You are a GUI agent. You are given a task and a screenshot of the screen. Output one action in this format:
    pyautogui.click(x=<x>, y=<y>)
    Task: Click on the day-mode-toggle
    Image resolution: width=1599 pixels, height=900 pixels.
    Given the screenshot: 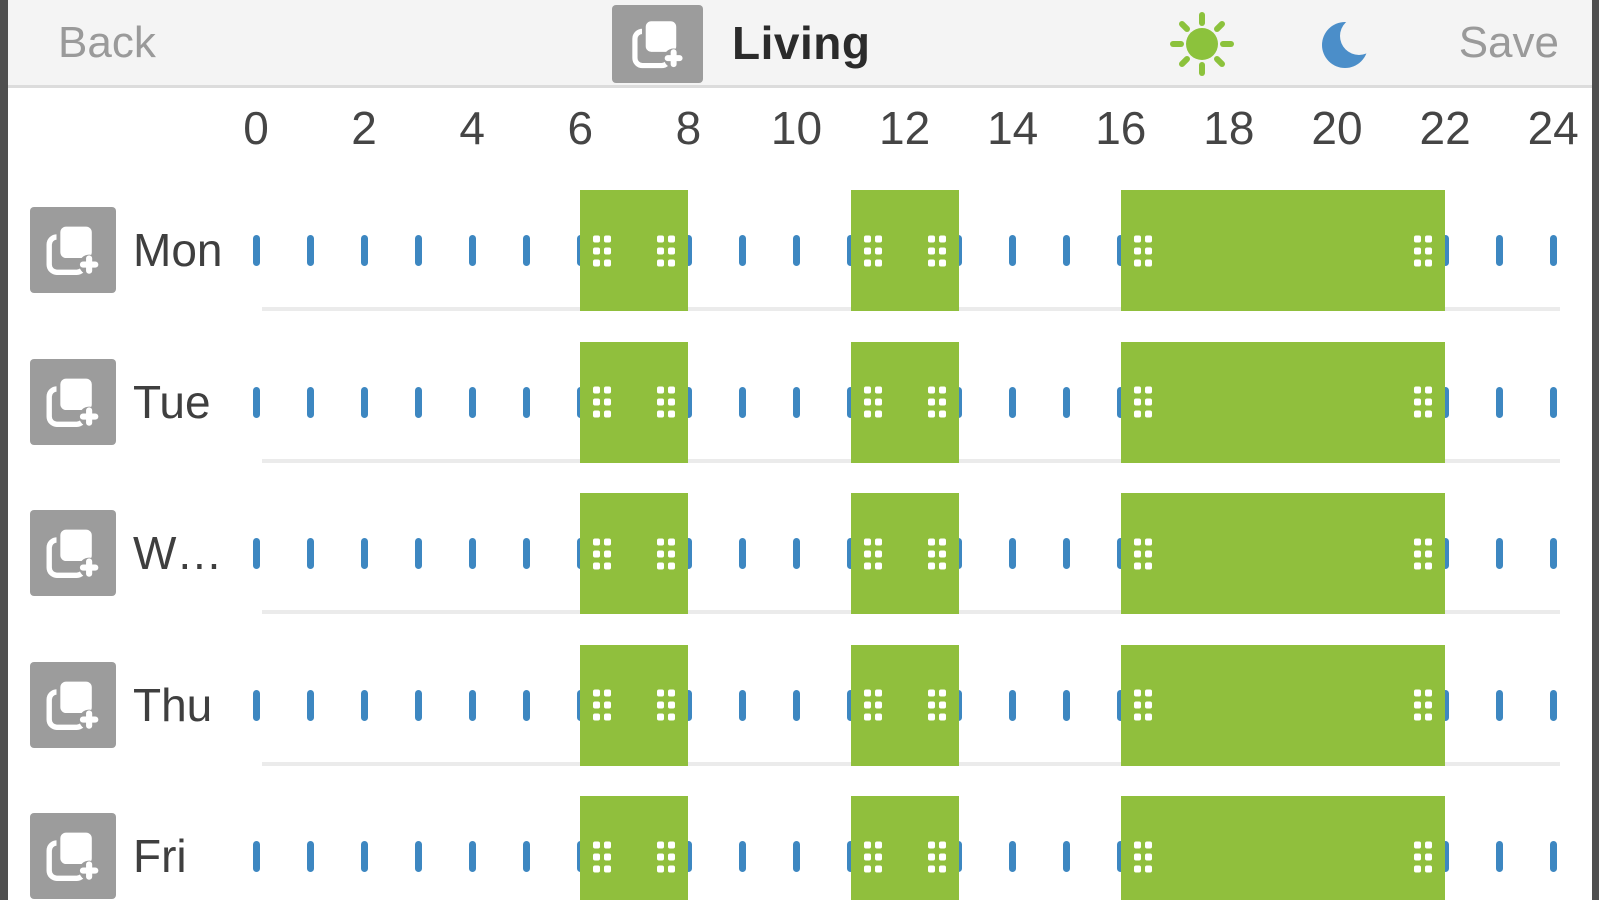 What is the action you would take?
    pyautogui.click(x=1202, y=44)
    